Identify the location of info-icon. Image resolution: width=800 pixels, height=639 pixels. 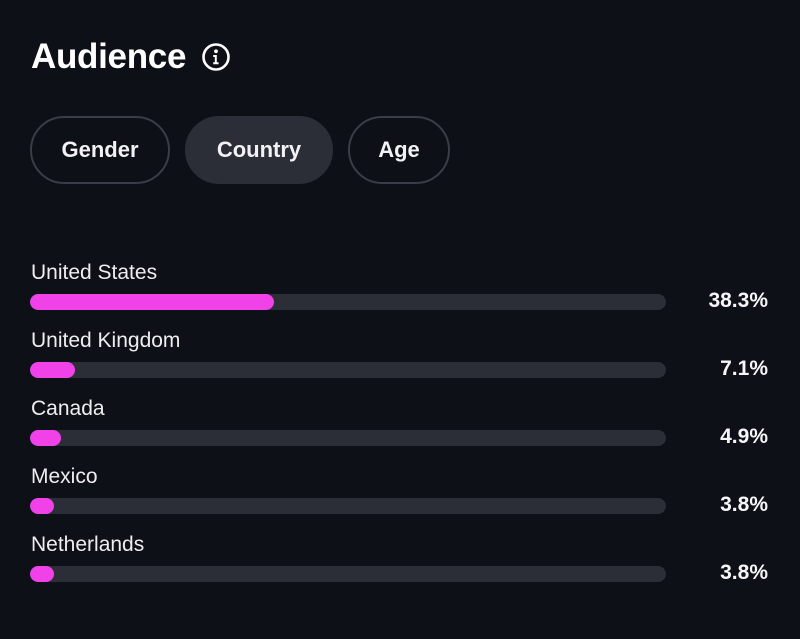
(216, 57).